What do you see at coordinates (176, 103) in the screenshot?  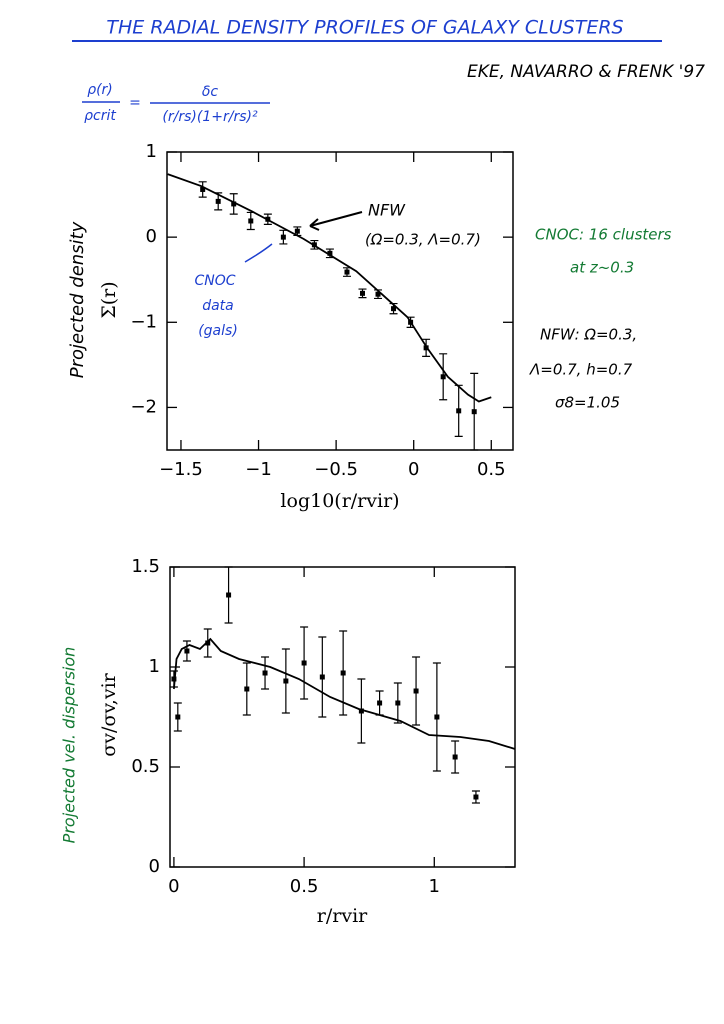 I see `formula: ρ(r) ρcrit = δc (r/rs)(1+r/rs)²` at bounding box center [176, 103].